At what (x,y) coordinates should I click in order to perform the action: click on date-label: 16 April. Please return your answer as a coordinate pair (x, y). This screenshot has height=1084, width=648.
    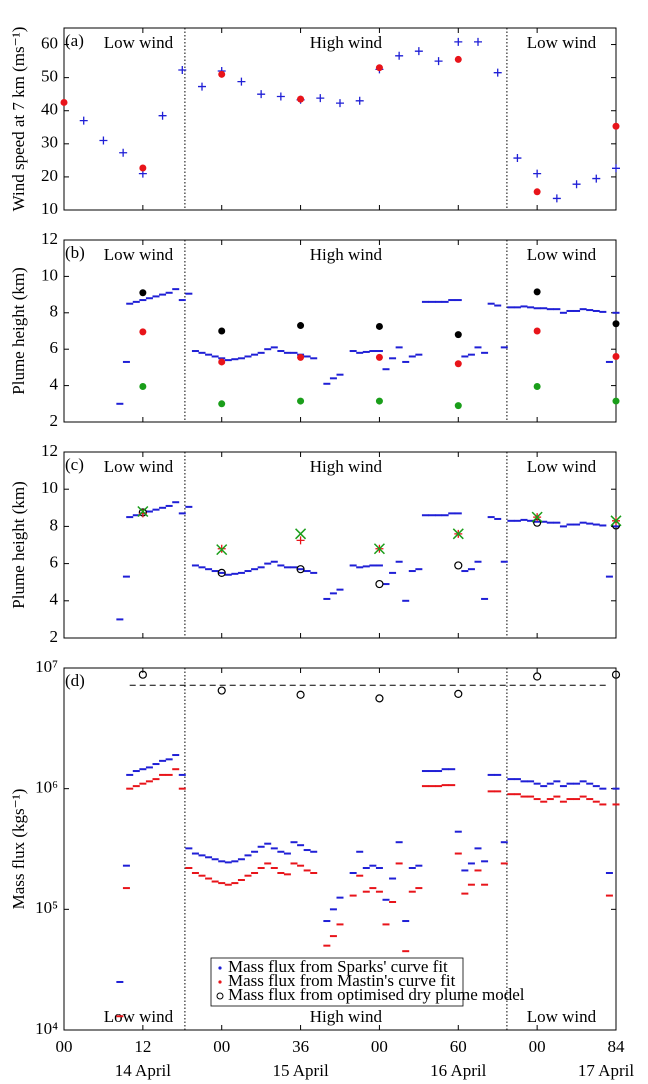
    Looking at the image, I should click on (458, 1070).